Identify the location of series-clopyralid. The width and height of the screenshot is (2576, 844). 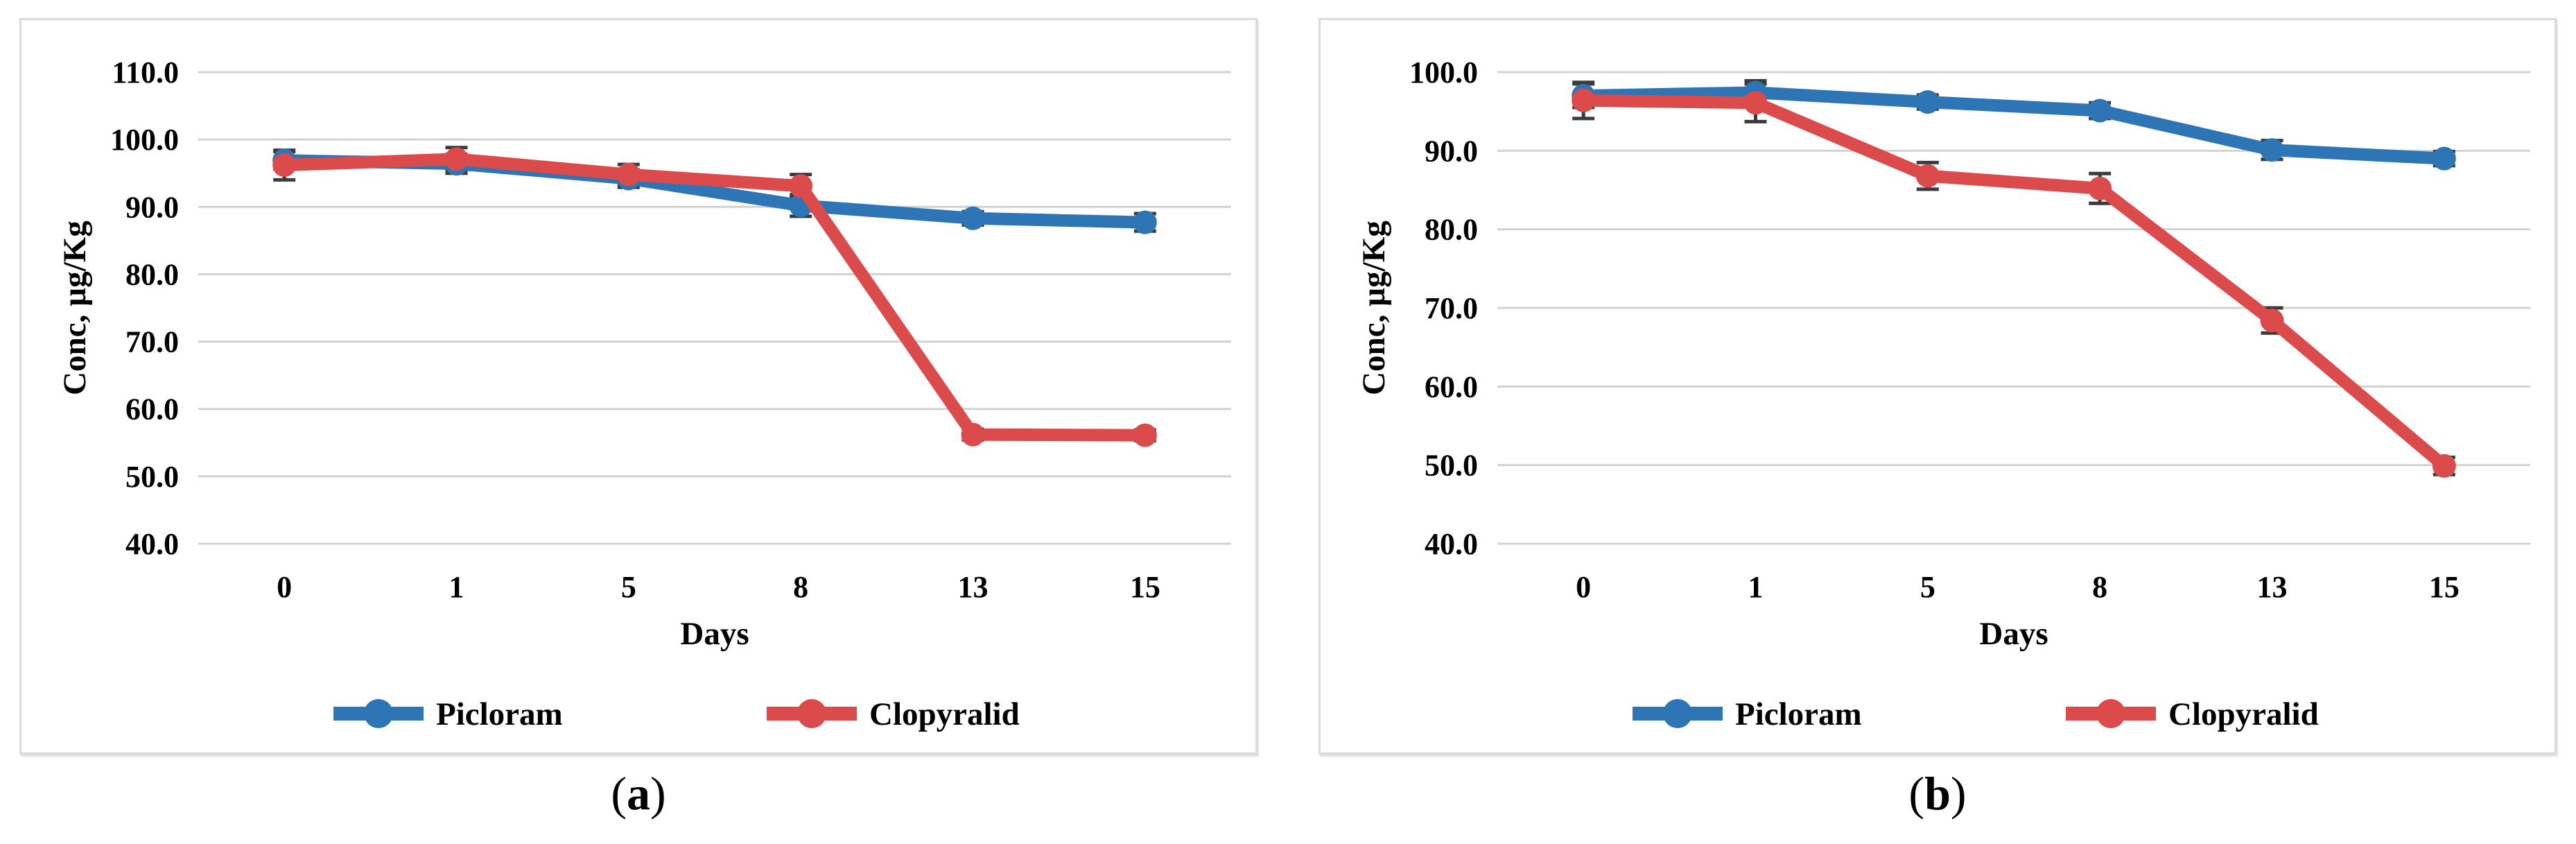
(714, 297).